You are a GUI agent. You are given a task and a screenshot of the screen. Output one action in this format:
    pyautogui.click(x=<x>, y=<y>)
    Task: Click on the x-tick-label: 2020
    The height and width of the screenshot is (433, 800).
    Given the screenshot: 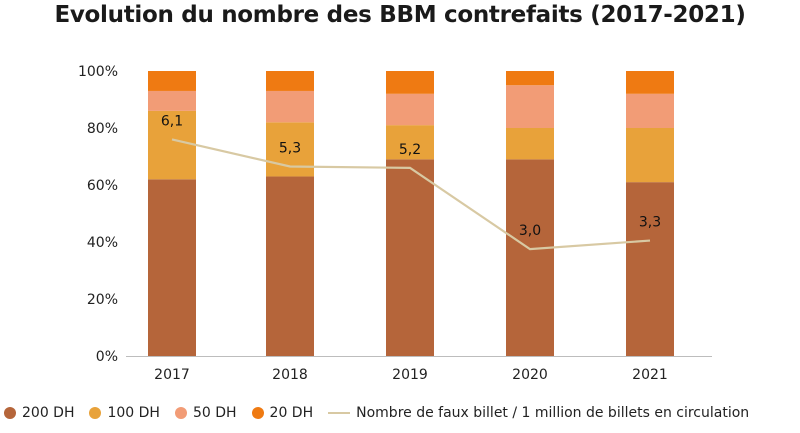 What is the action you would take?
    pyautogui.click(x=530, y=375)
    